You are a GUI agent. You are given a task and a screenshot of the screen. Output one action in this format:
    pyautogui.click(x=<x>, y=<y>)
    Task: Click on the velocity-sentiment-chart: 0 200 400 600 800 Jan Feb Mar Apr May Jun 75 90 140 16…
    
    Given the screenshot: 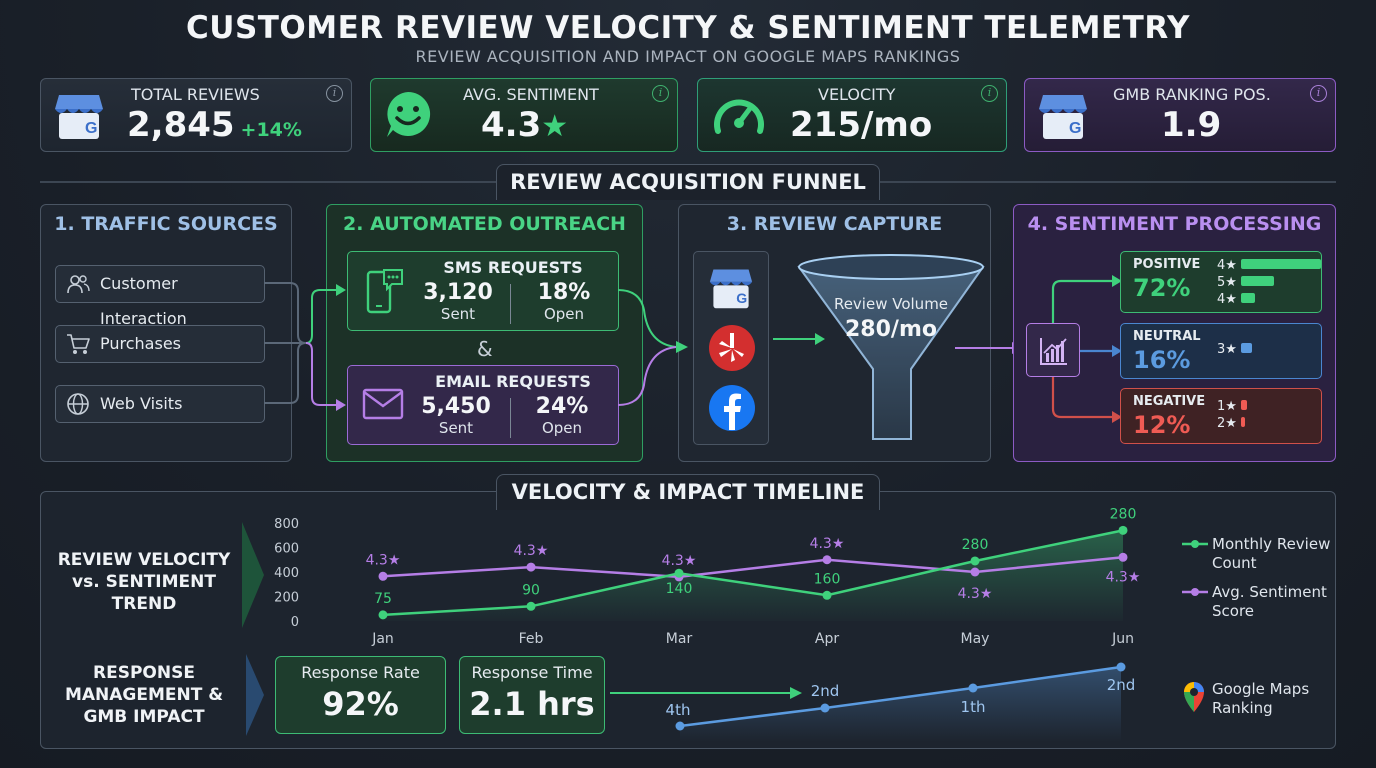 What is the action you would take?
    pyautogui.click(x=707, y=576)
    